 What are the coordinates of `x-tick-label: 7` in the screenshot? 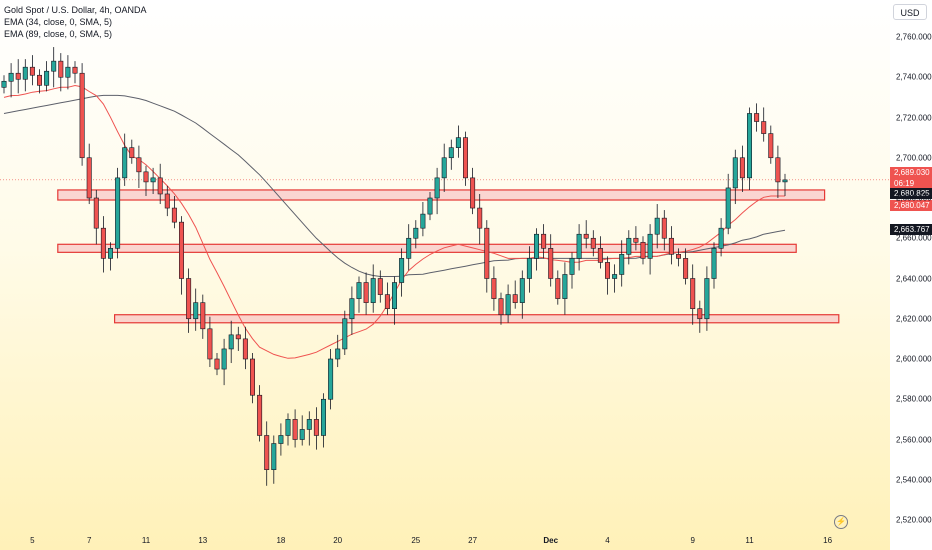 It's located at (89, 540).